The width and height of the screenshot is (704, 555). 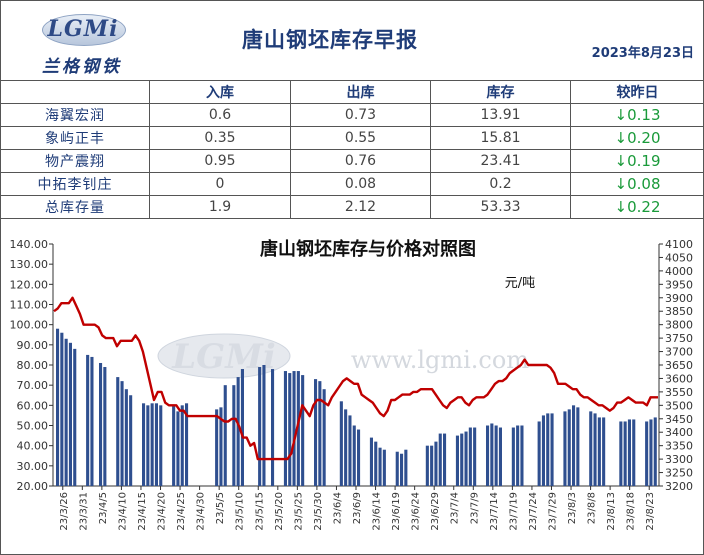 I want to click on row-stock: 23.41, so click(x=500, y=161).